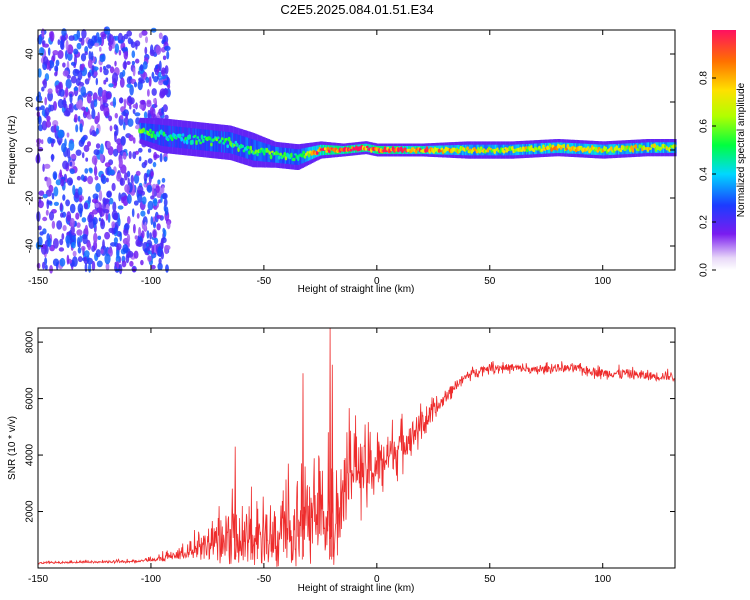 This screenshot has height=600, width=750. I want to click on snr-y-label: SNR (10 * v/v), so click(12, 448).